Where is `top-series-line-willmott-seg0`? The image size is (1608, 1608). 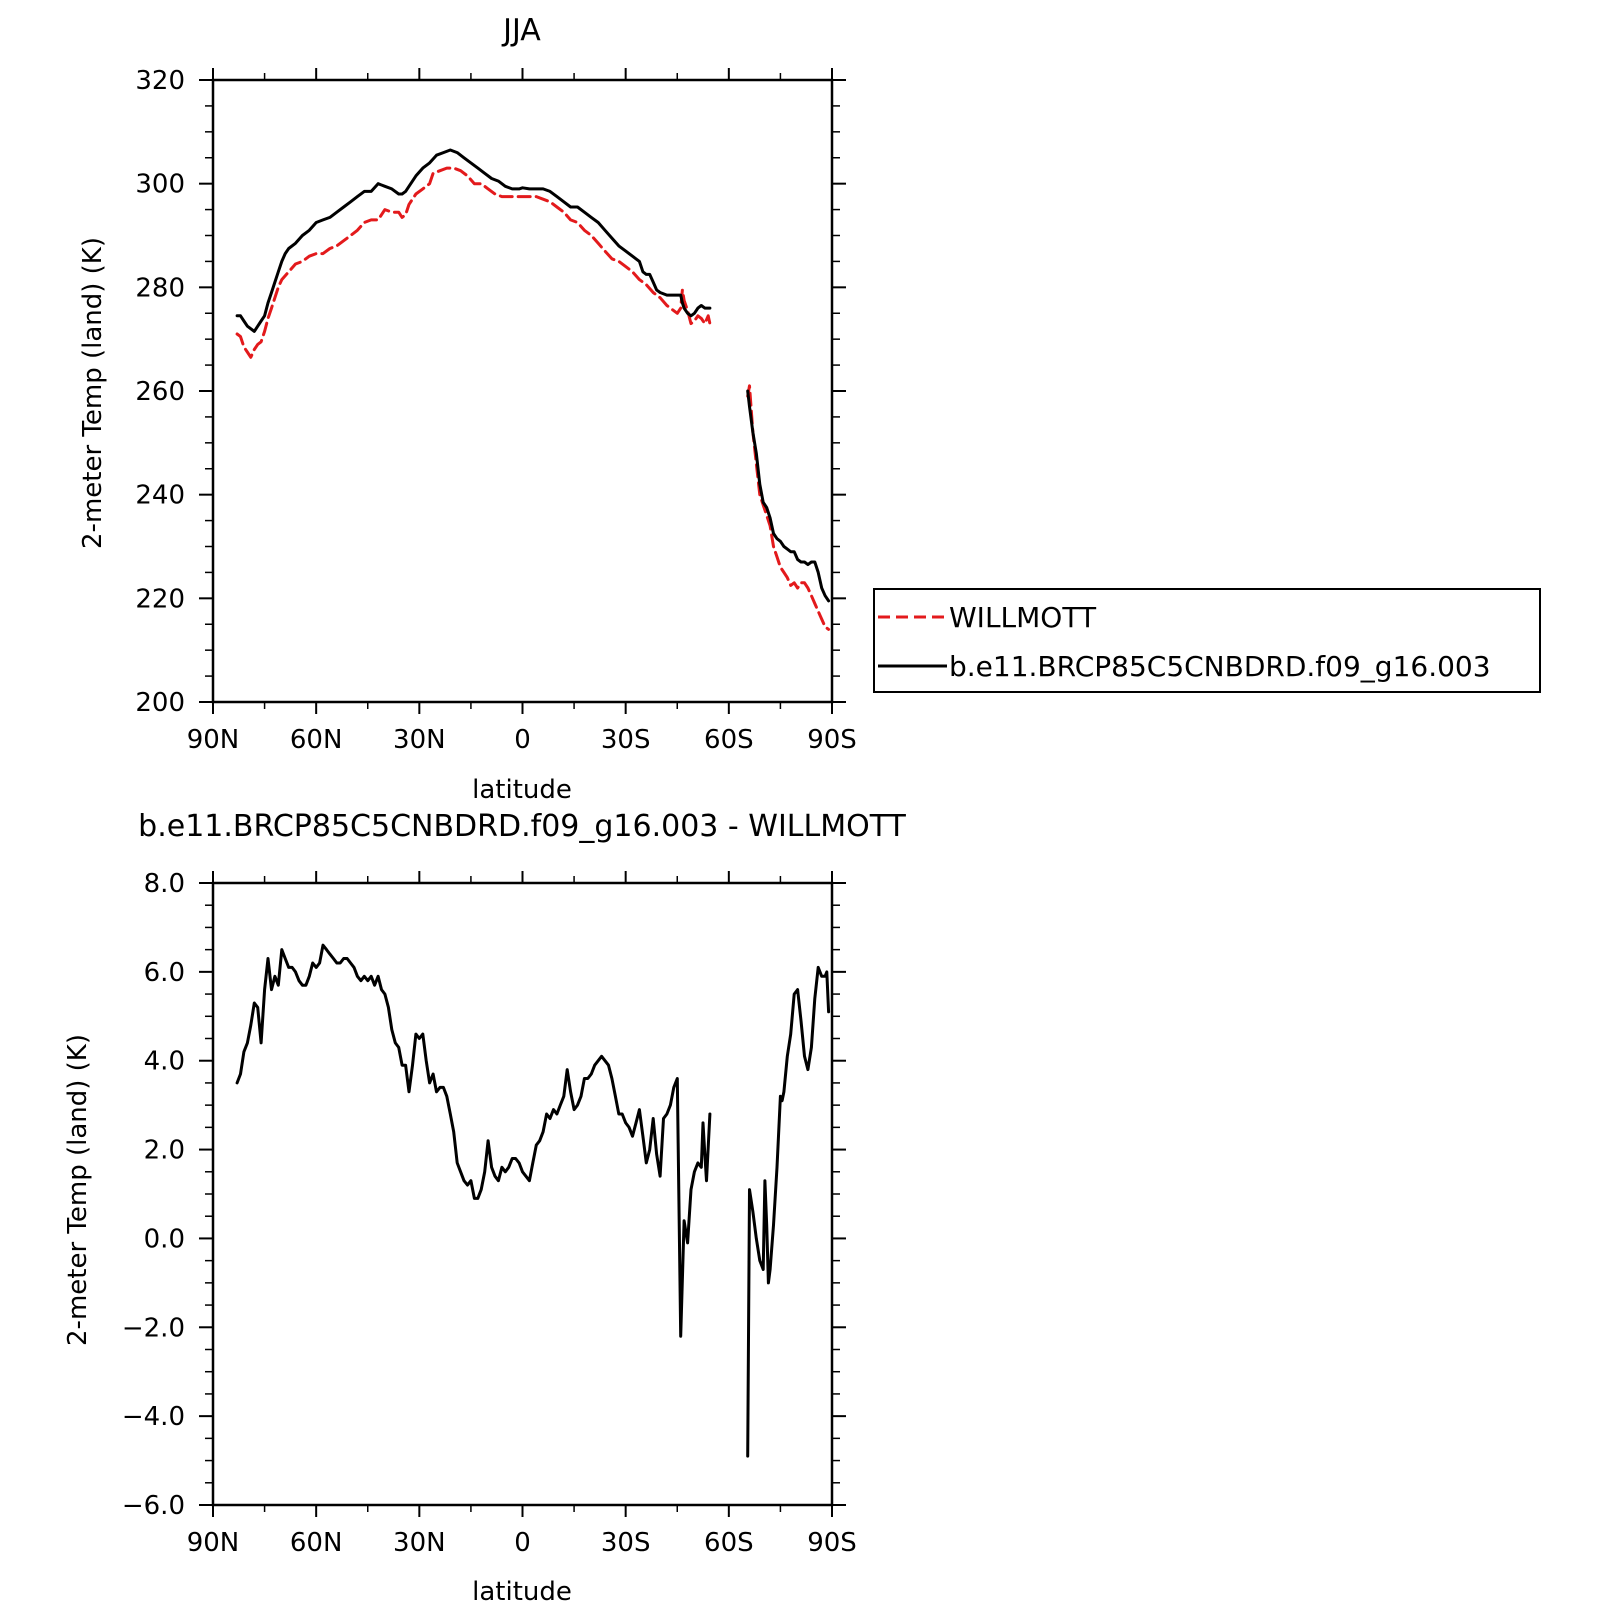 top-series-line-willmott-seg0 is located at coordinates (473, 262).